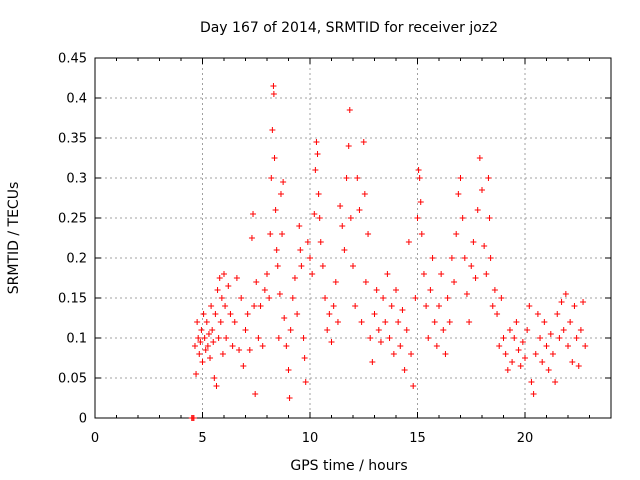 This screenshot has height=480, width=640. What do you see at coordinates (76, 99) in the screenshot?
I see `y-tick-label: 0.4` at bounding box center [76, 99].